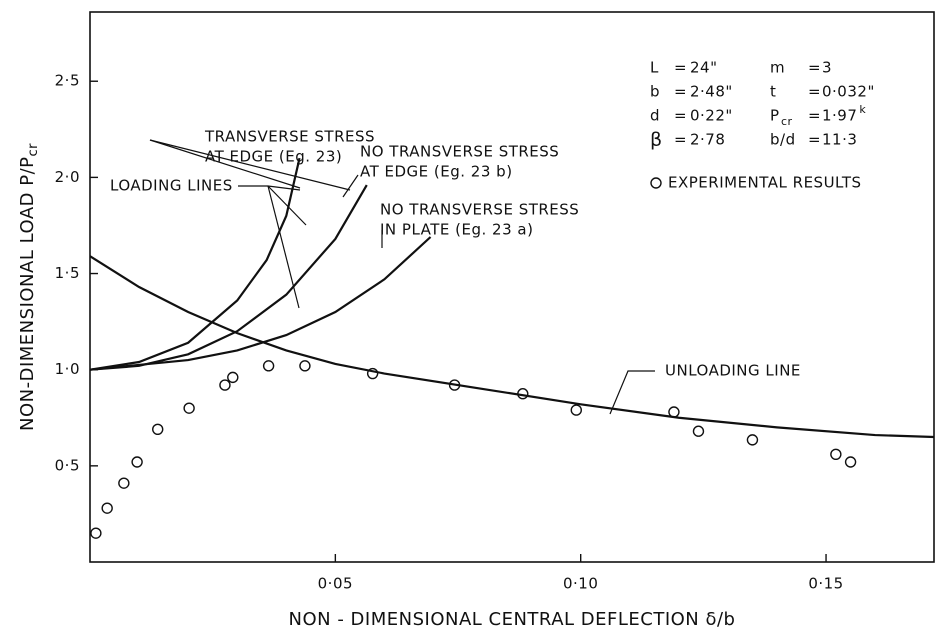 This screenshot has width=936, height=637. I want to click on param-value: 0·22", so click(711, 116).